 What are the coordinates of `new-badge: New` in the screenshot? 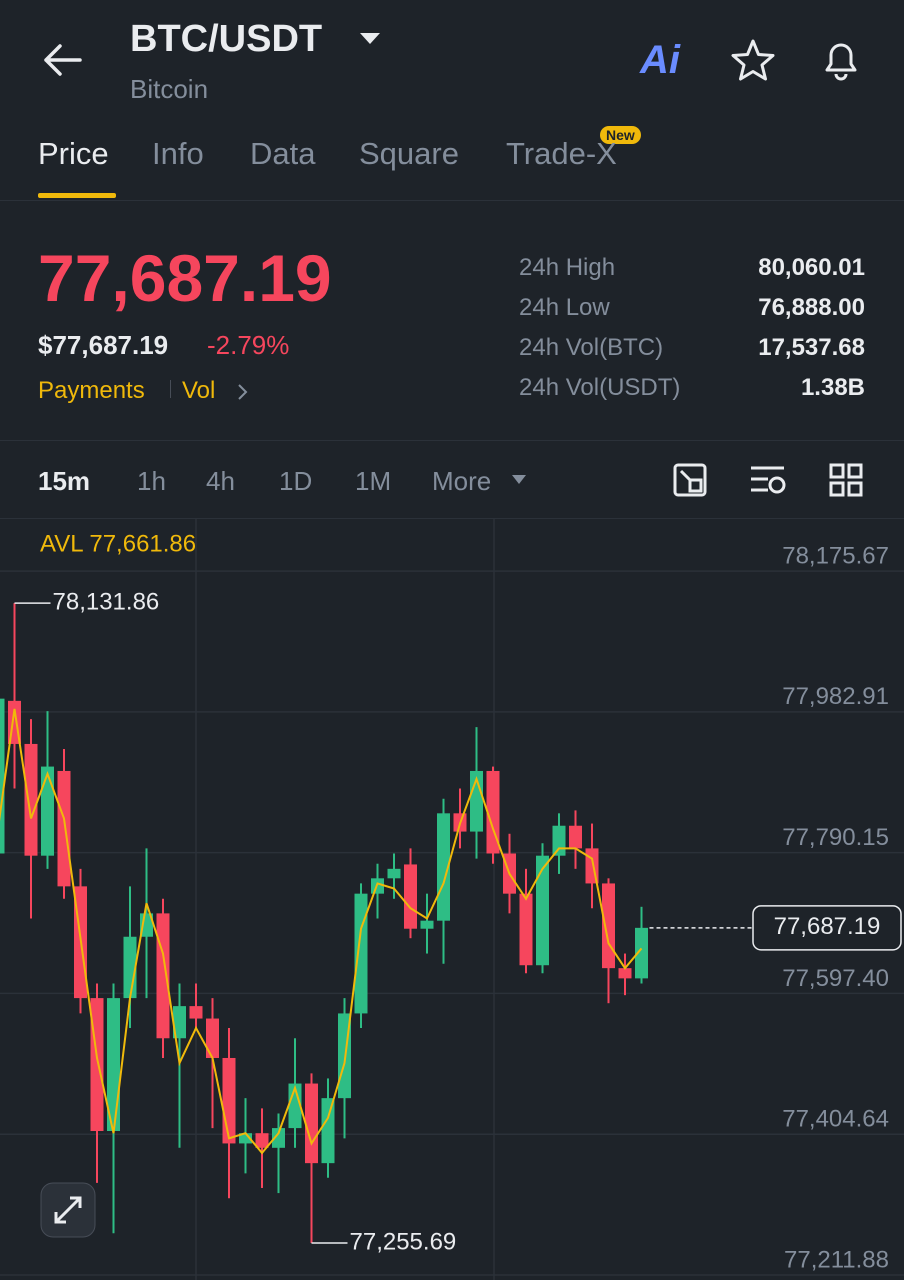 It's located at (620, 135).